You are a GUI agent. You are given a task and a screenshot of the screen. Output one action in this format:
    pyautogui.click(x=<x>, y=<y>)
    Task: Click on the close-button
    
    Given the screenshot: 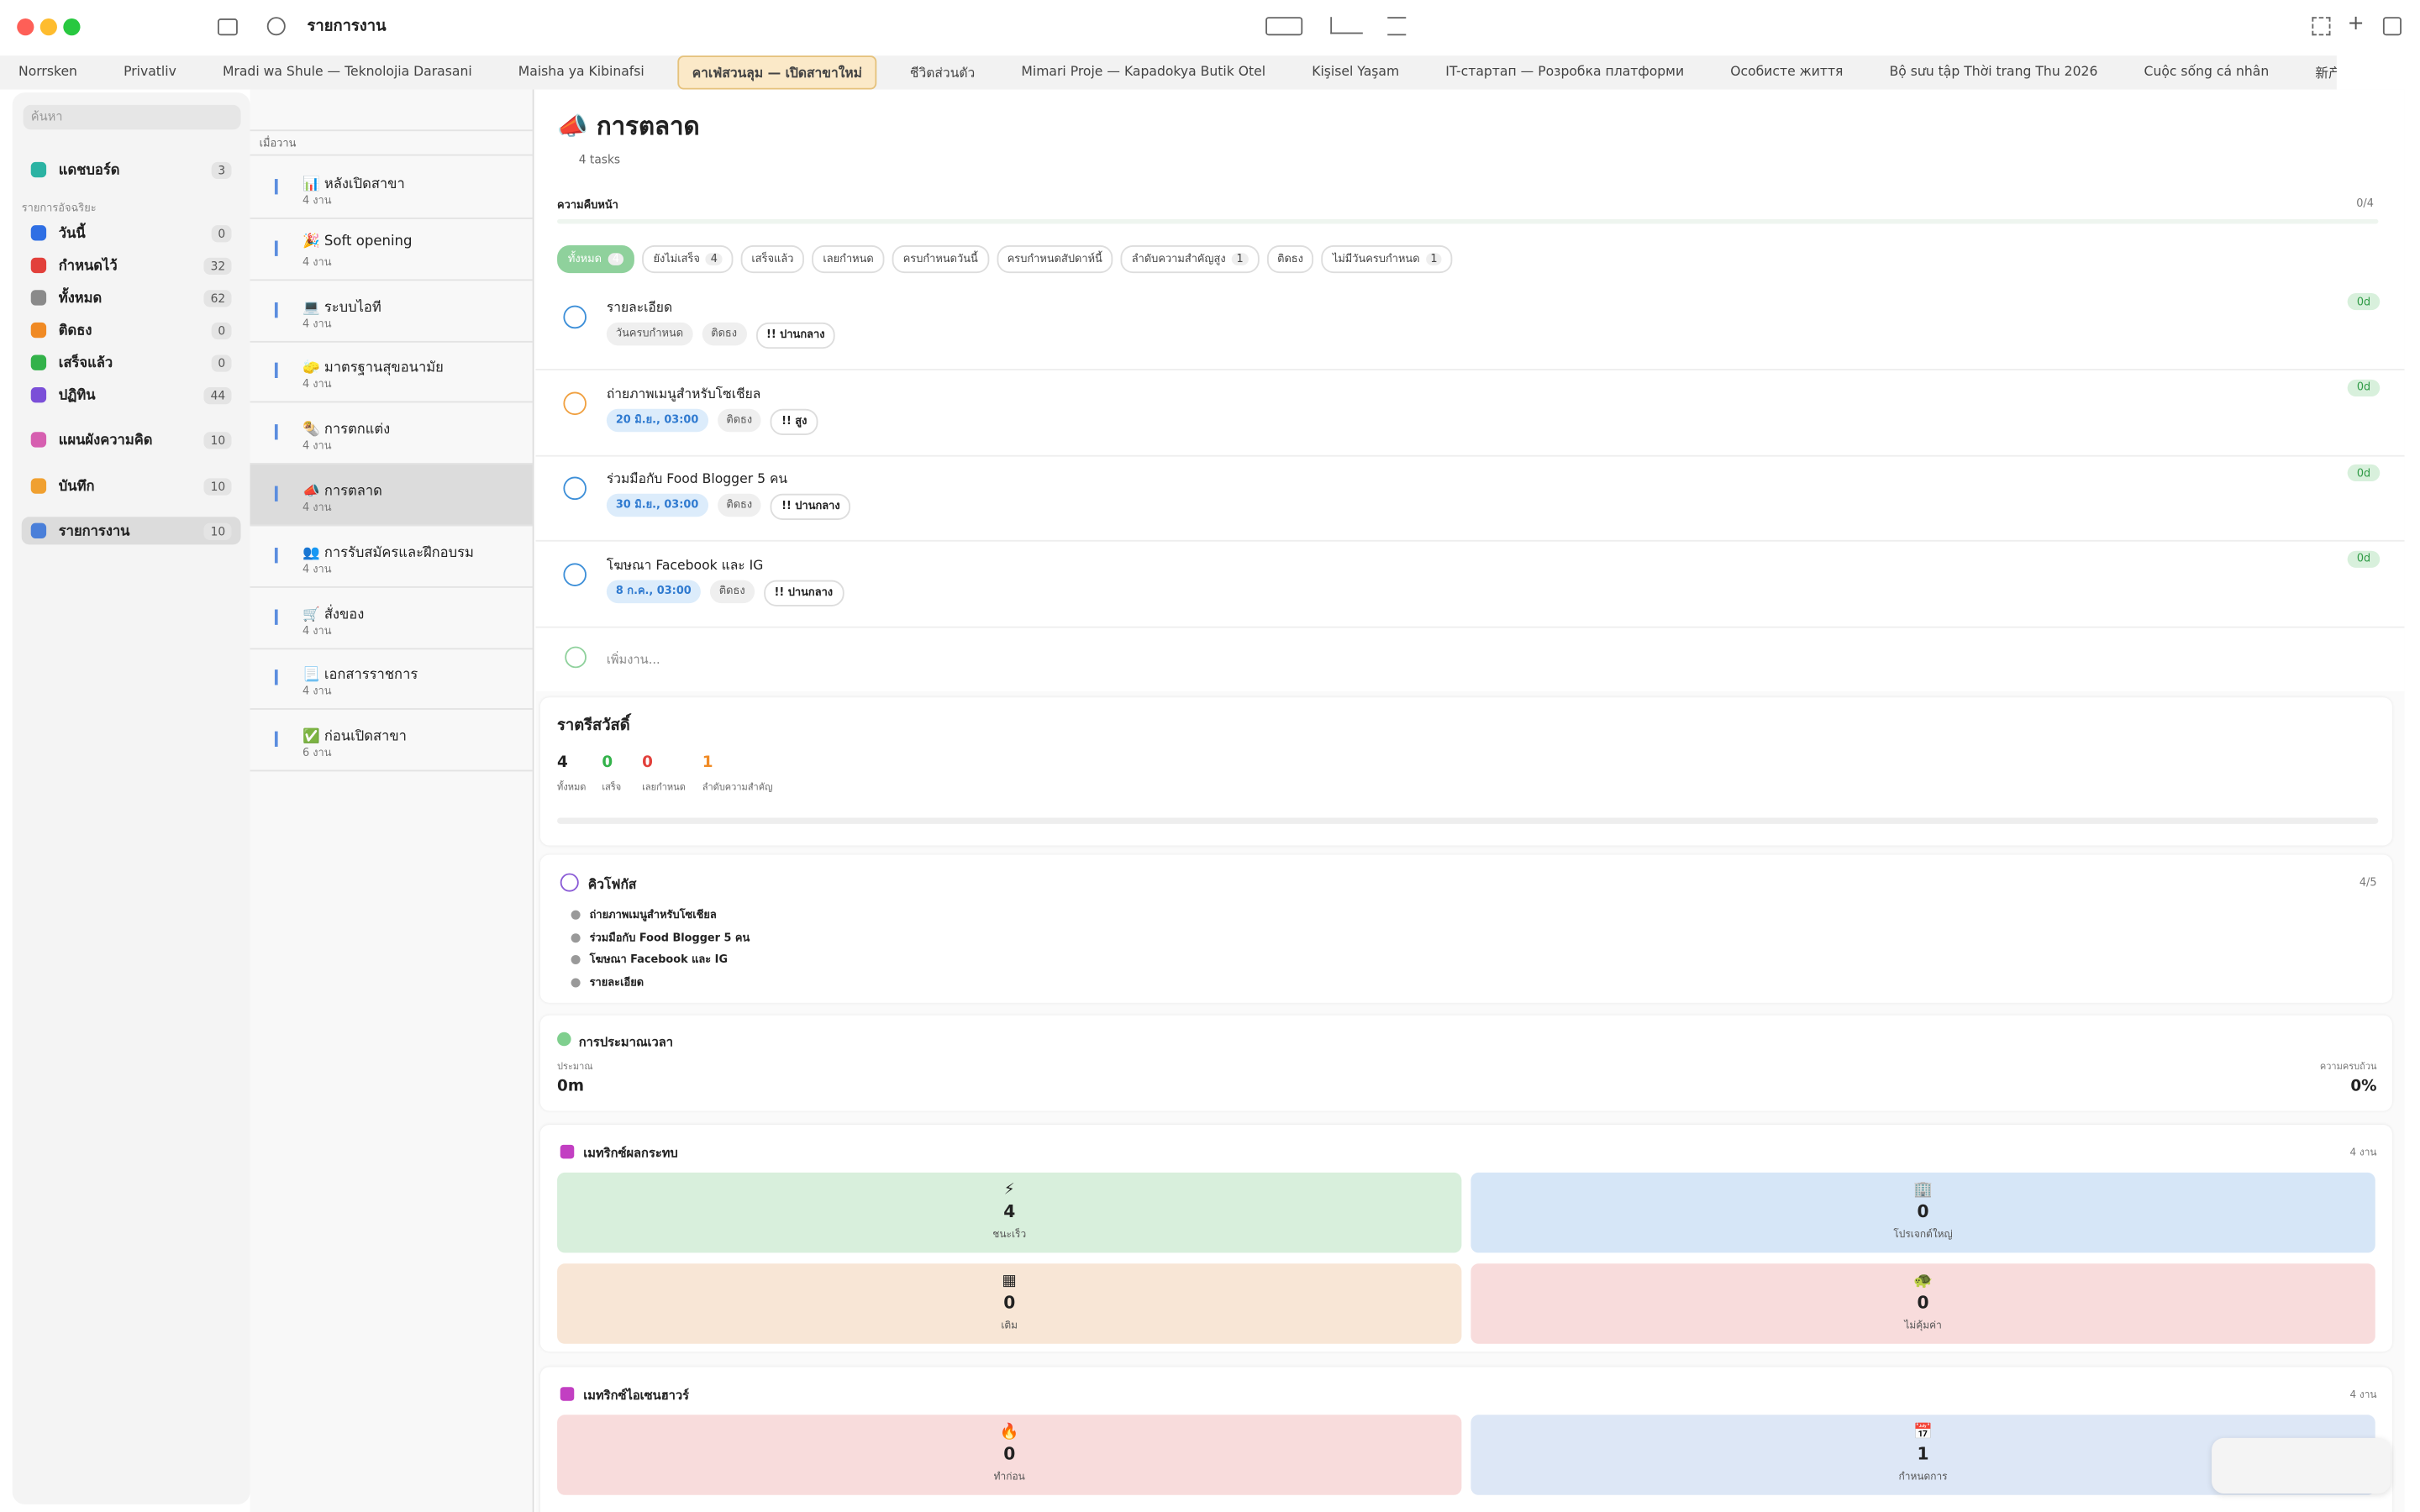 What is the action you would take?
    pyautogui.click(x=25, y=27)
    